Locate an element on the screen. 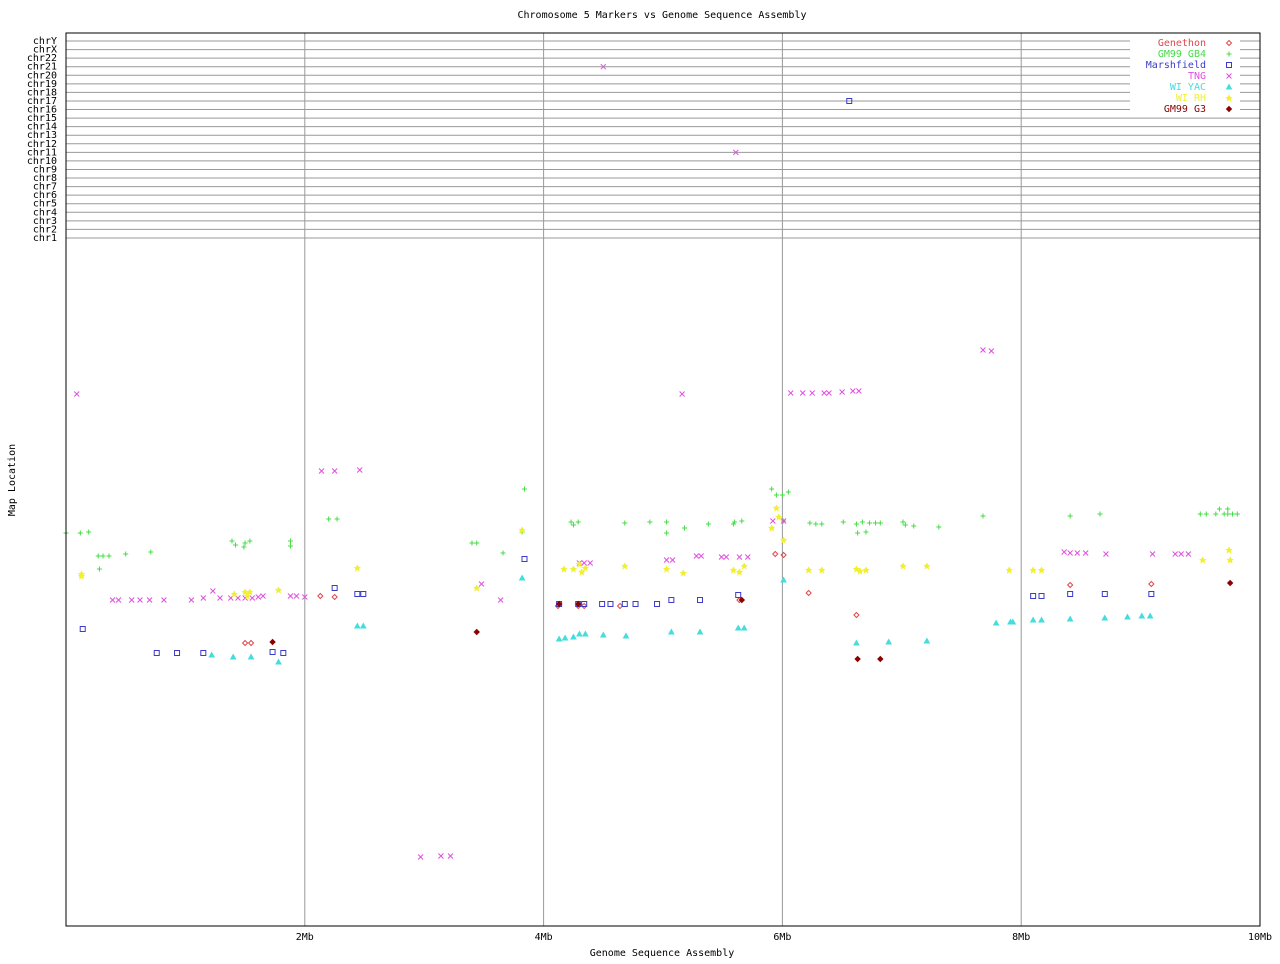 Image resolution: width=1280 pixels, height=964 pixels. legend-label: Genethon is located at coordinates (1182, 43).